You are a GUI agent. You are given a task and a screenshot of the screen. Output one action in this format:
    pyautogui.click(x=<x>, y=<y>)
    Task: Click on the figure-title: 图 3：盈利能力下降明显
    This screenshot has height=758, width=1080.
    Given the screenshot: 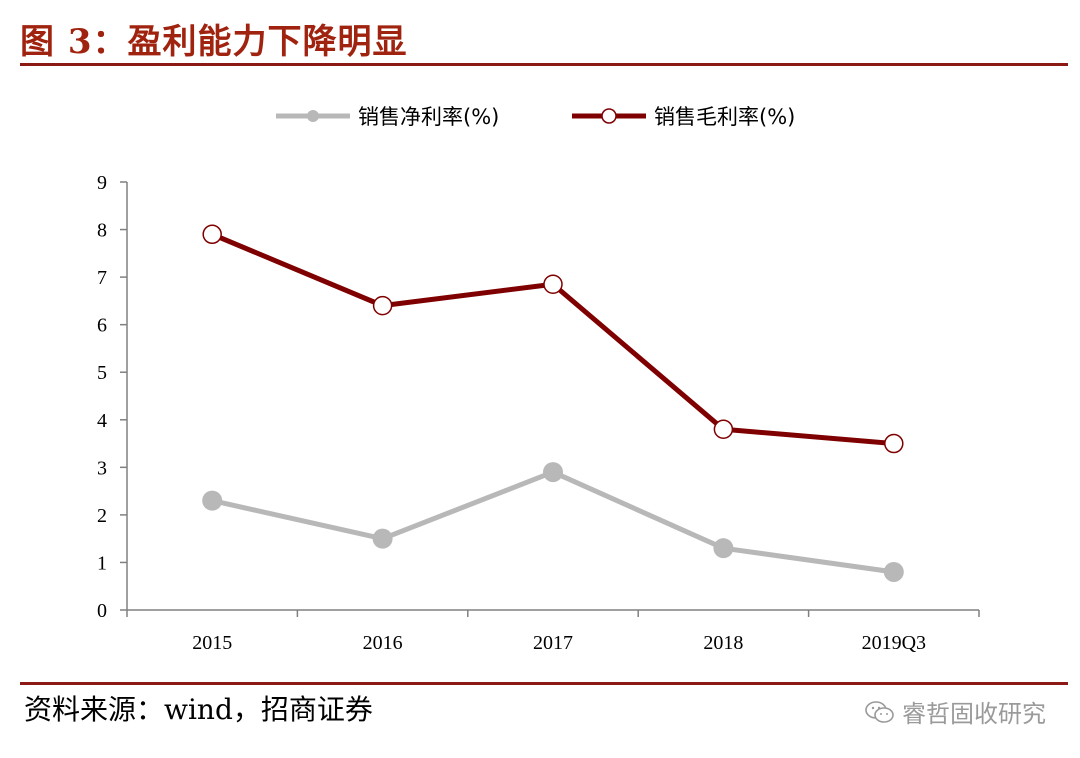 What is the action you would take?
    pyautogui.click(x=214, y=42)
    